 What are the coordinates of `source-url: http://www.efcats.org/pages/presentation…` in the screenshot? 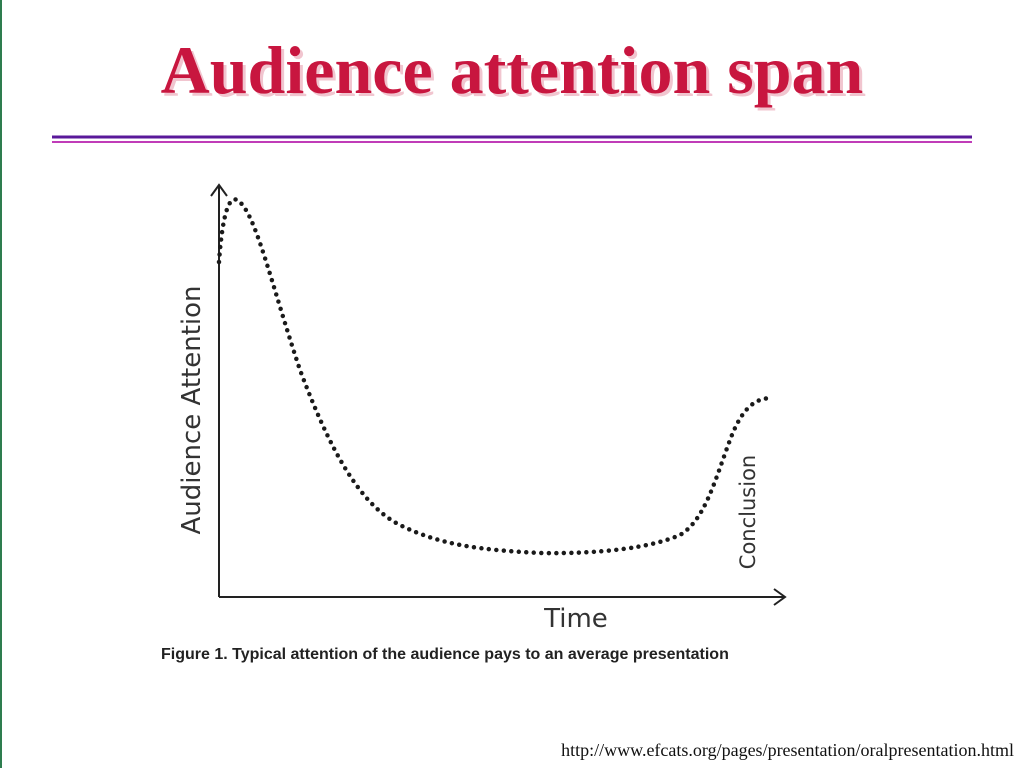 It's located at (787, 750).